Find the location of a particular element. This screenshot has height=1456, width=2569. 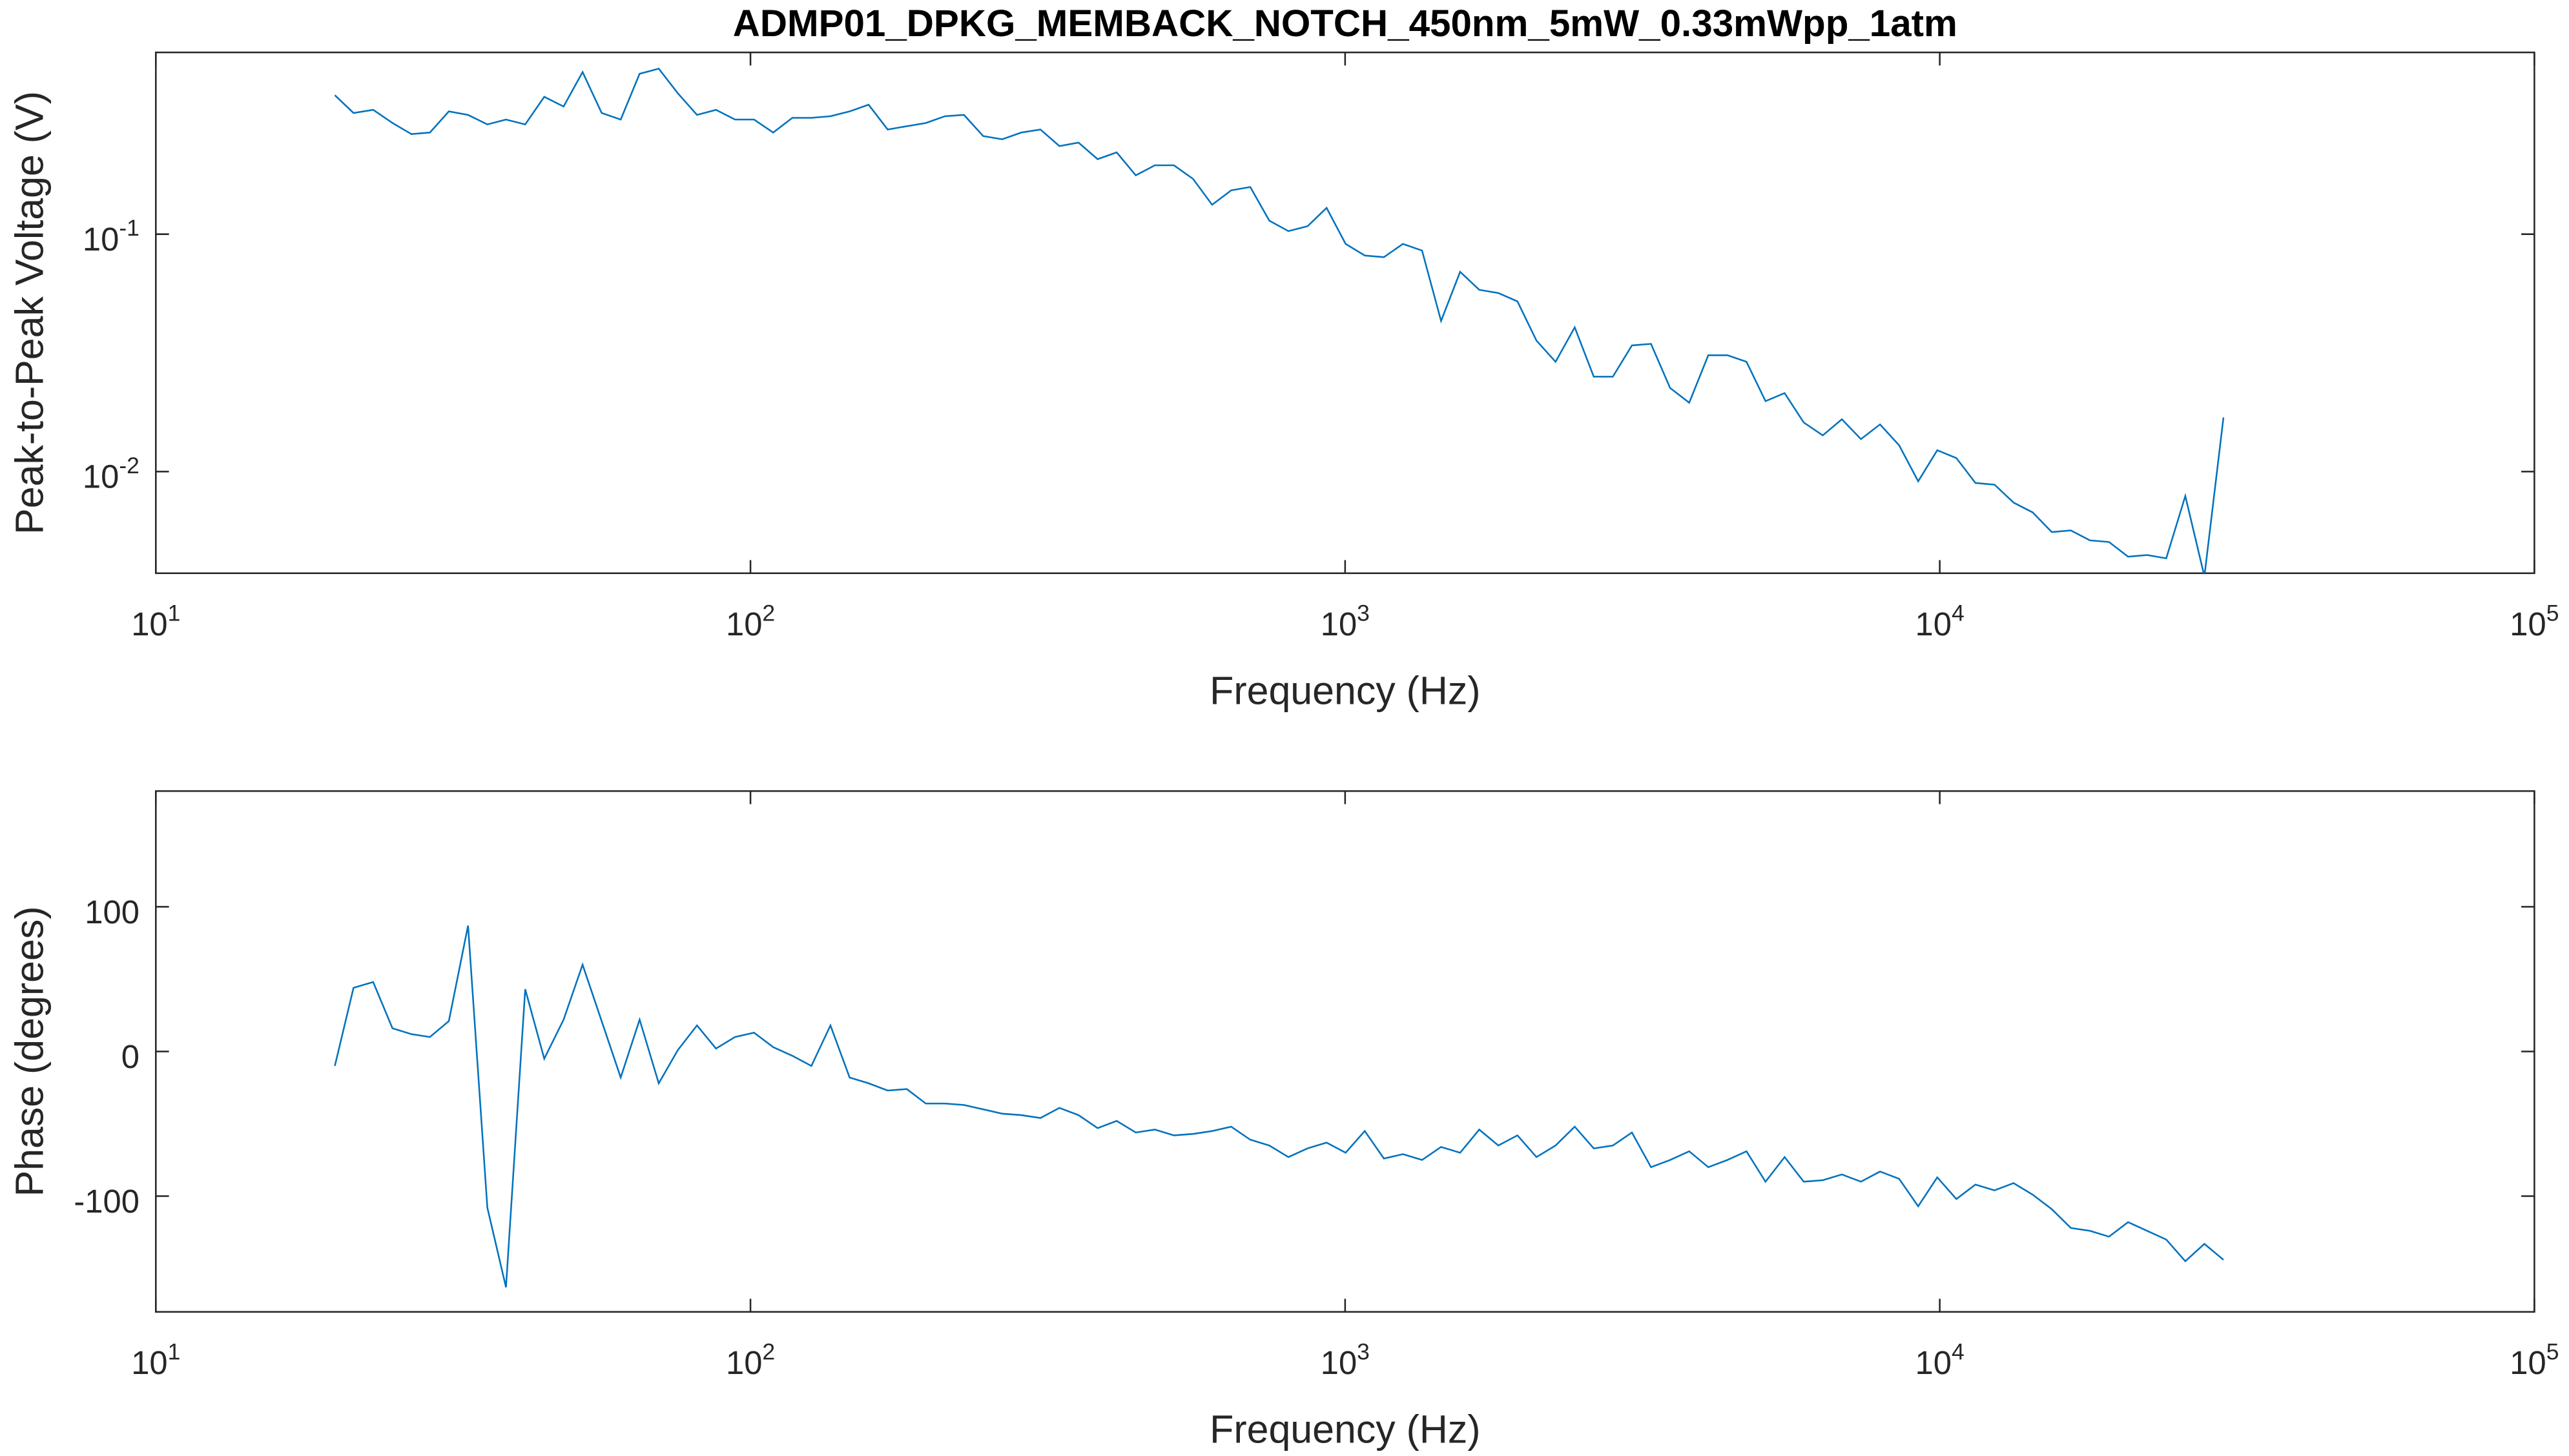

y-tick-label: 10⁻¹ is located at coordinates (111, 236).